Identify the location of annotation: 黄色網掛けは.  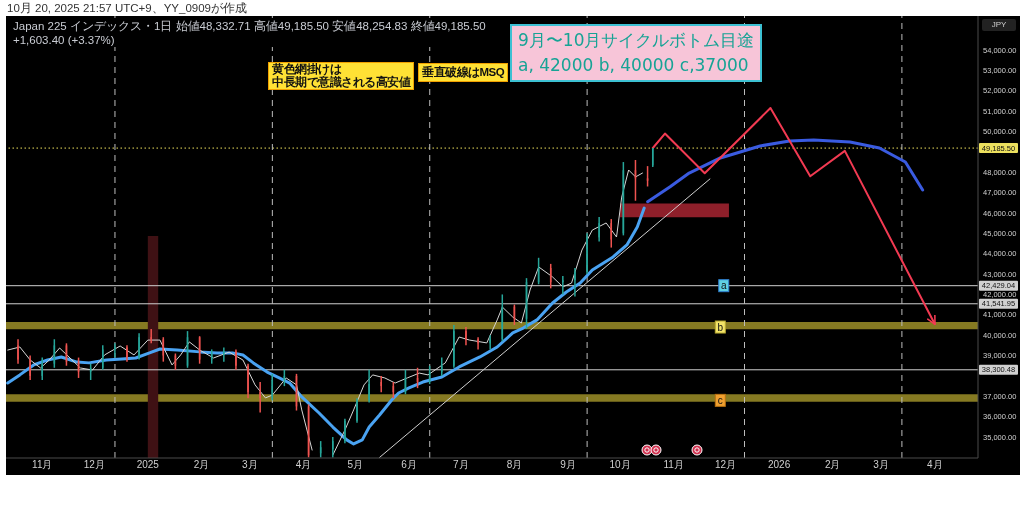
(306, 69).